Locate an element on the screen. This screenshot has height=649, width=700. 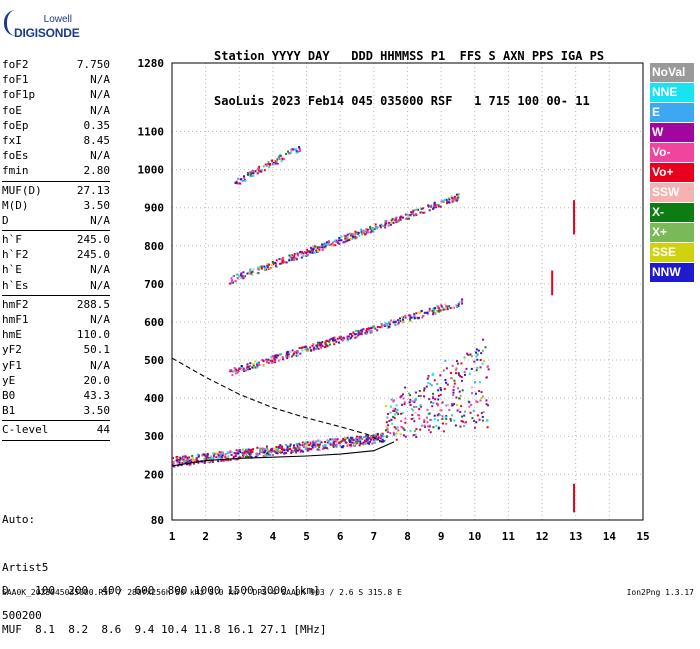
param-name: B1 is located at coordinates (9, 411).